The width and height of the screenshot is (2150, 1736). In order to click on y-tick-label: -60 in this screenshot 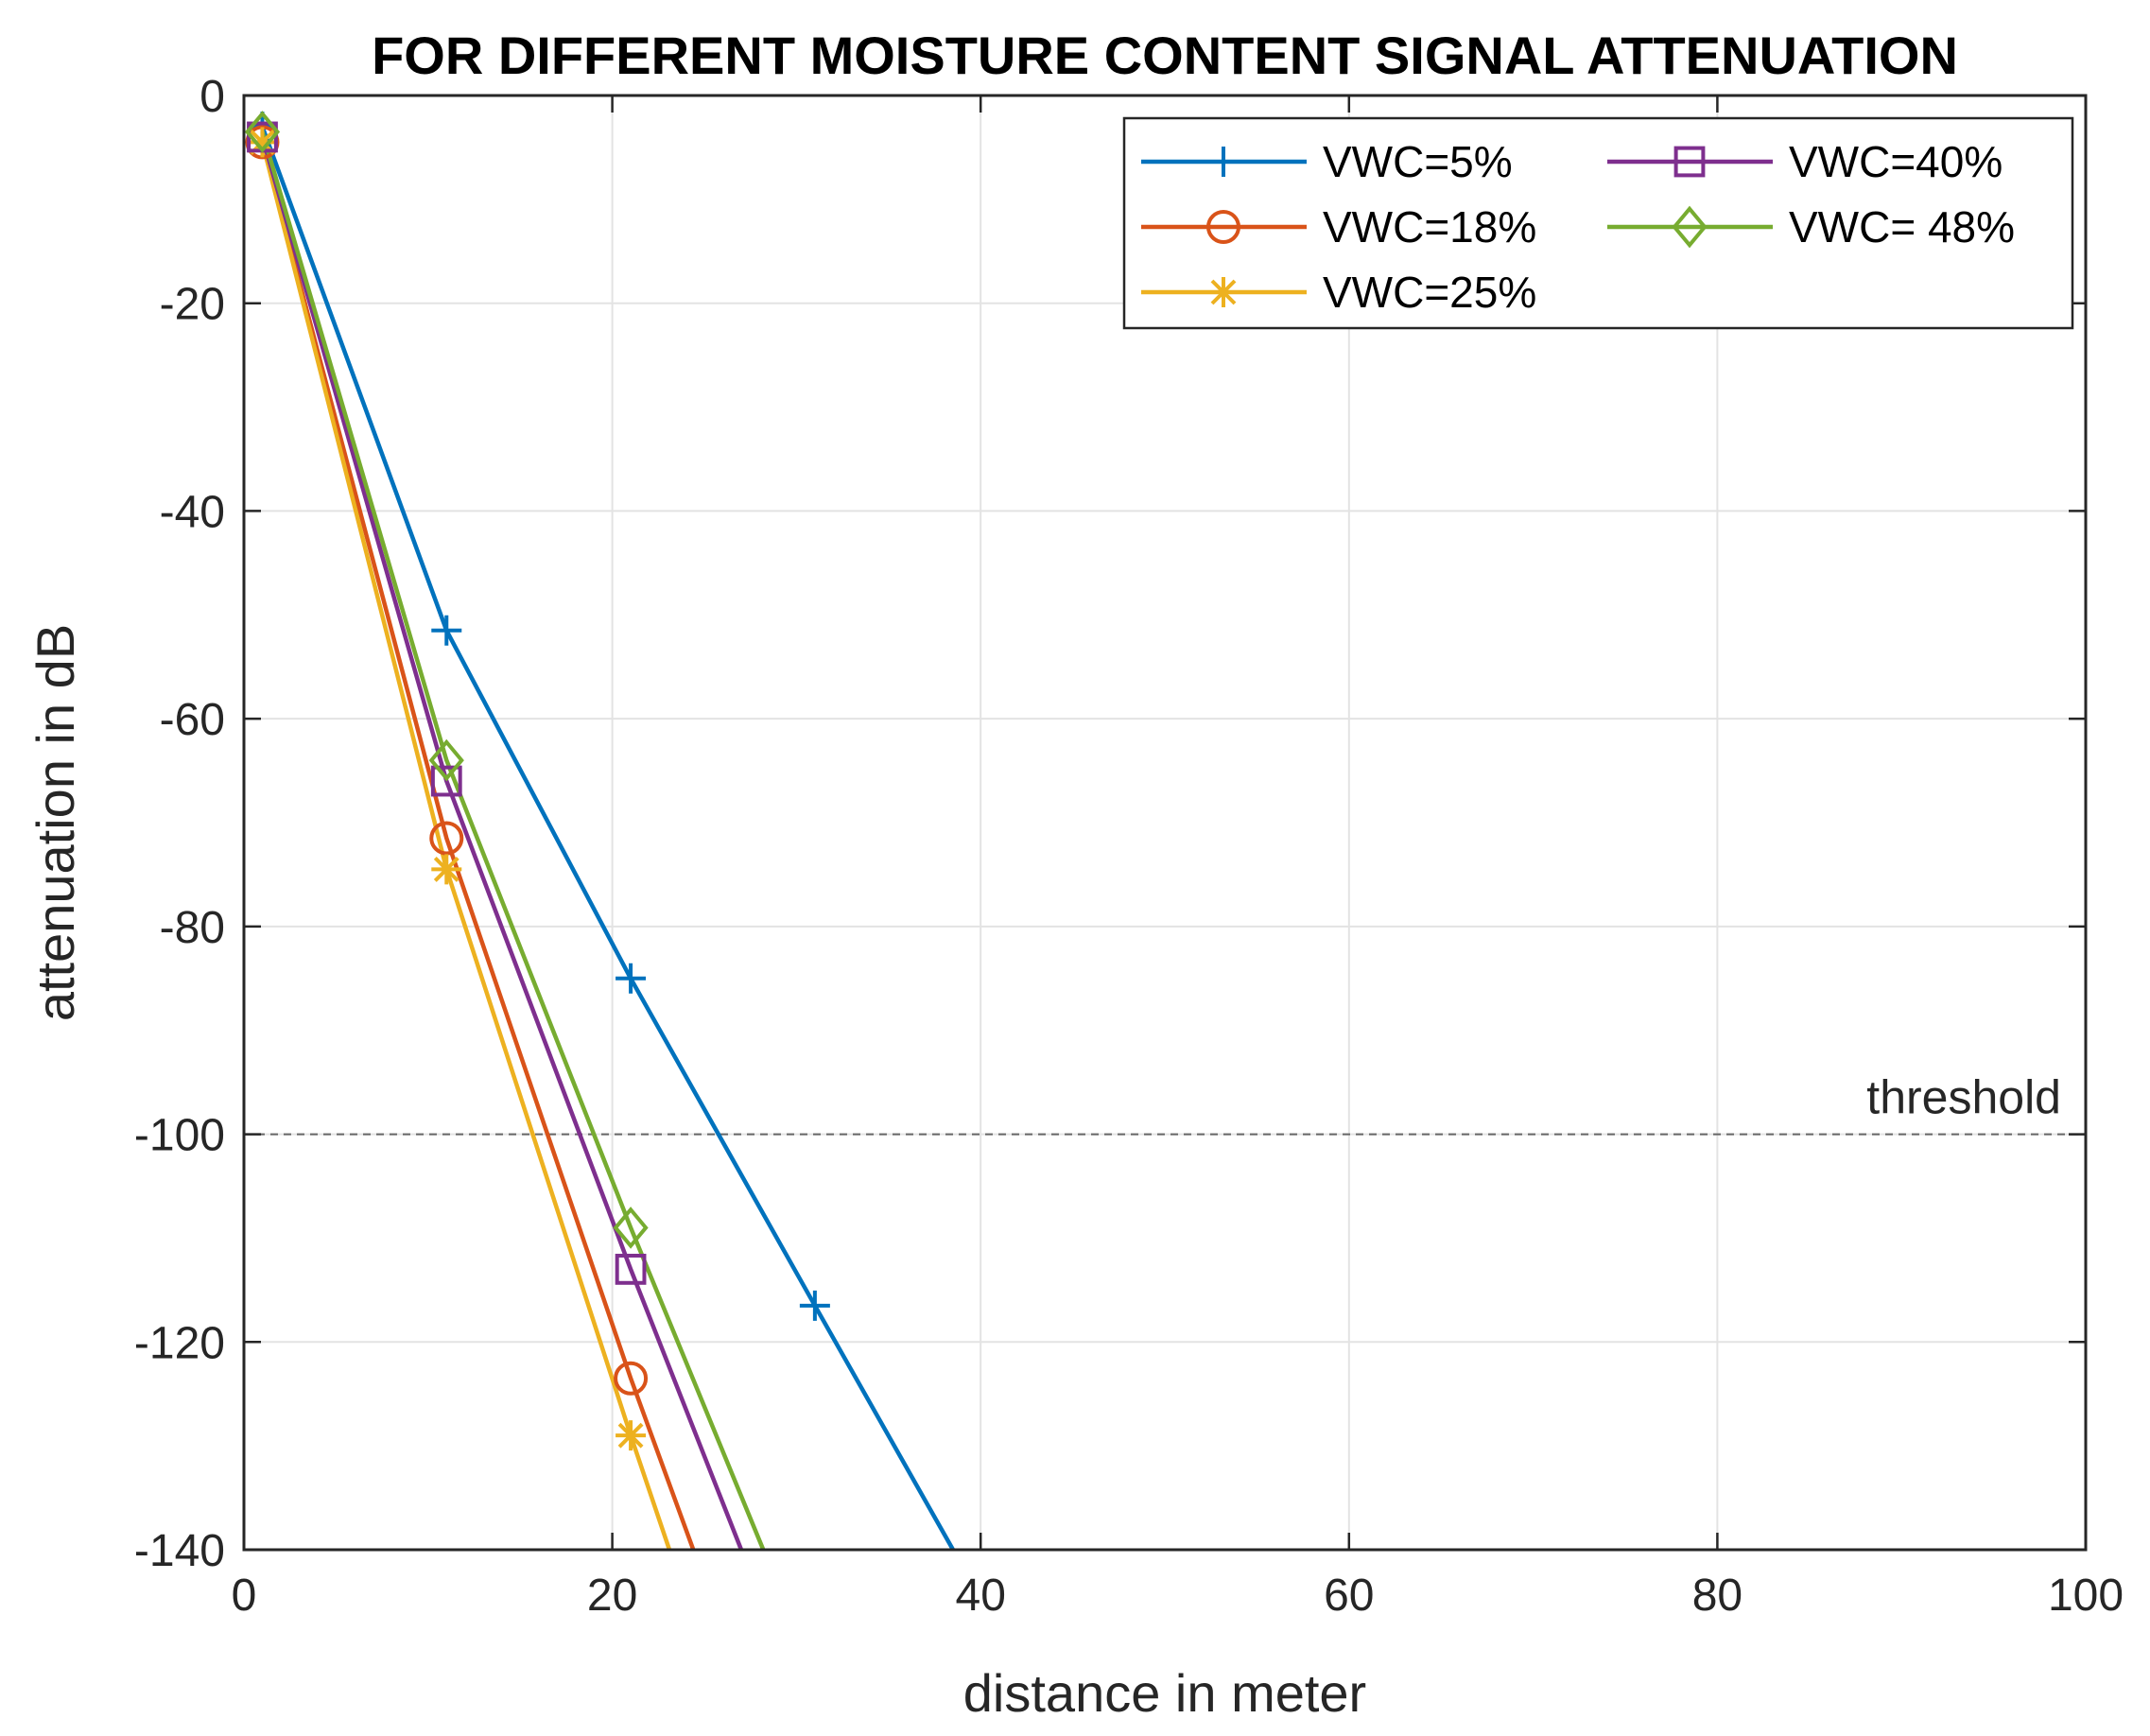, I will do `click(192, 720)`.